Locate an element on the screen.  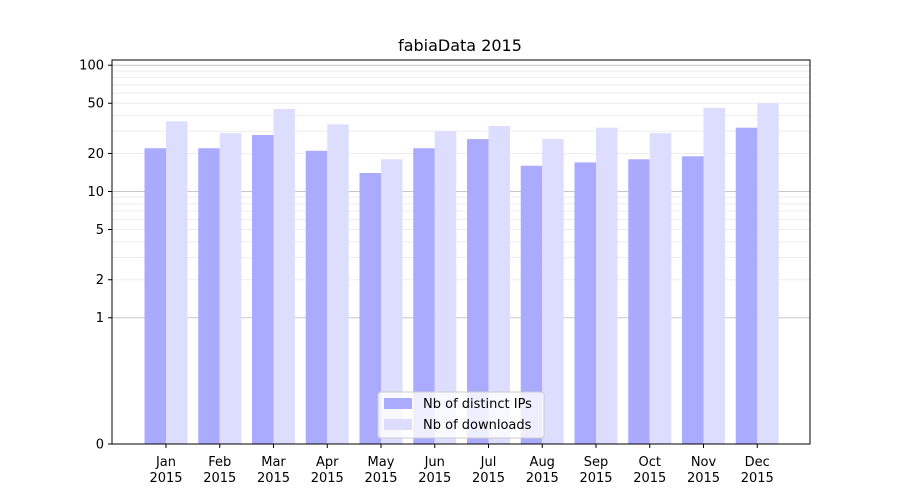
x-tick-label-month: Jun is located at coordinates (434, 462).